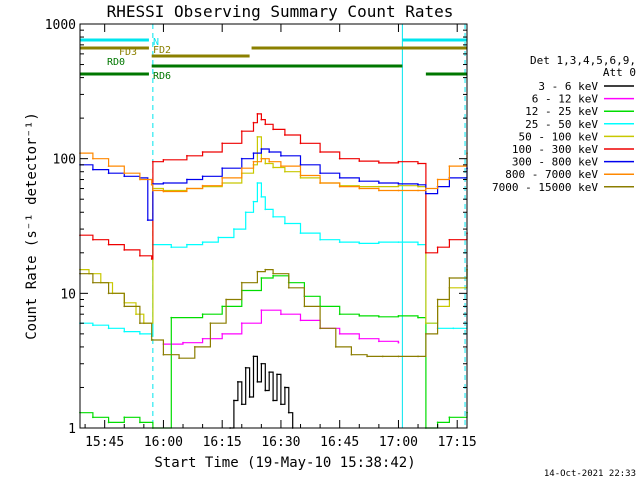  Describe the element at coordinates (590, 474) in the screenshot. I see `timestamp: 14-Oct-2021 22:33` at that location.